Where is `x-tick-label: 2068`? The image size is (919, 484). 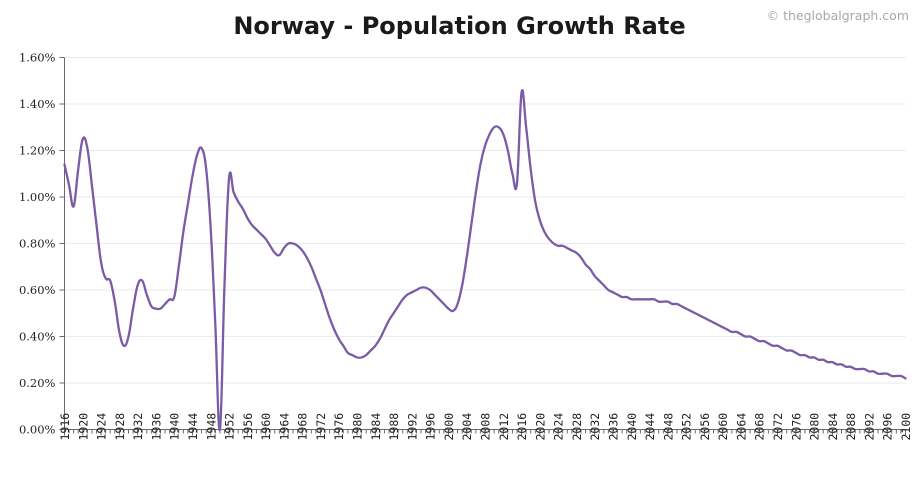
x-tick-label: 2068 is located at coordinates (760, 427).